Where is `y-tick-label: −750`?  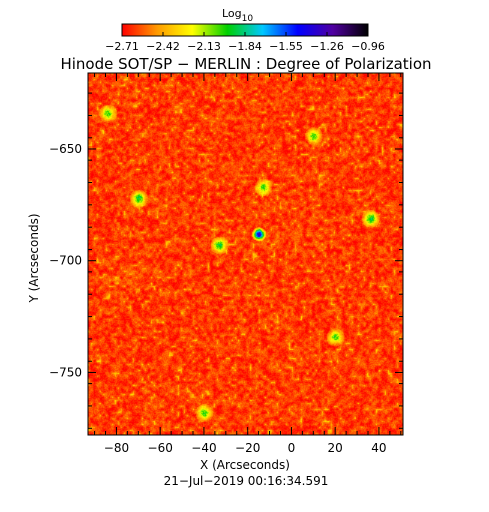 y-tick-label: −750 is located at coordinates (65, 372).